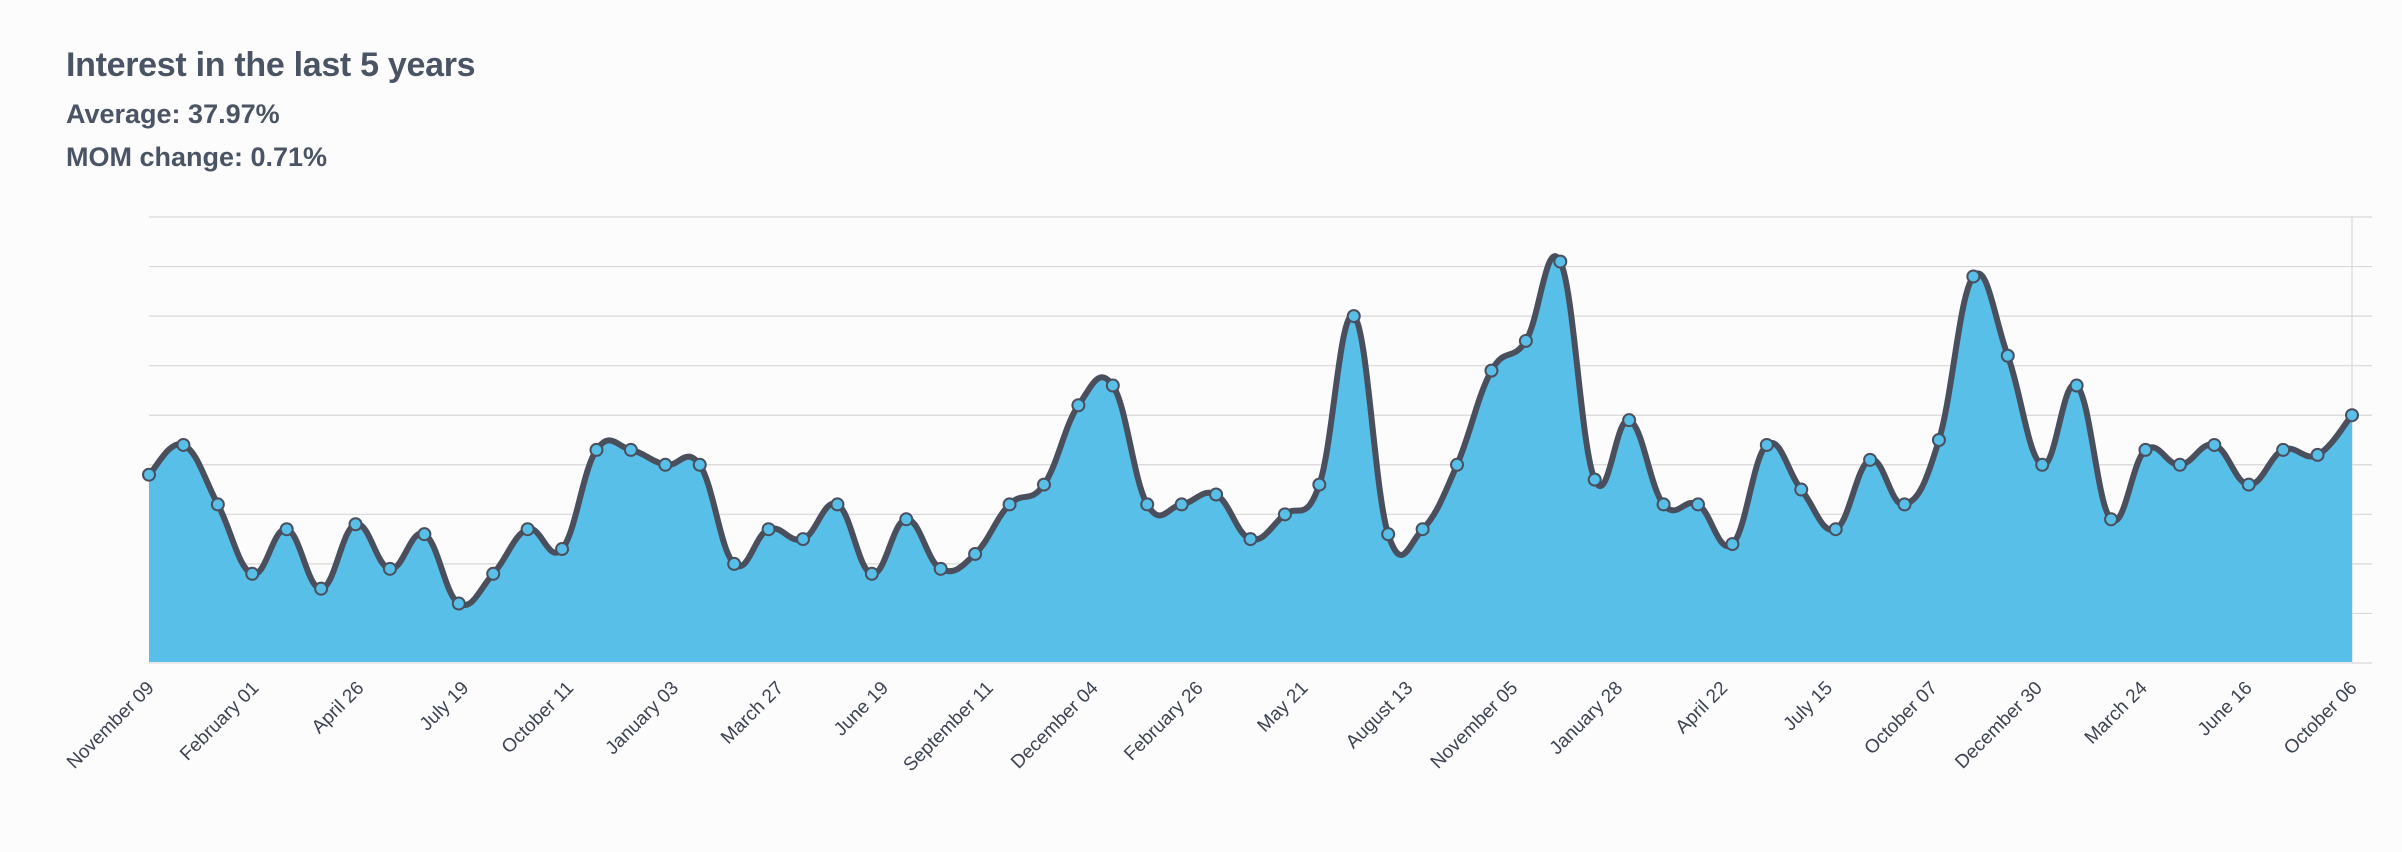 The width and height of the screenshot is (2402, 852). What do you see at coordinates (1475, 726) in the screenshot?
I see `x-tick-label: November 05` at bounding box center [1475, 726].